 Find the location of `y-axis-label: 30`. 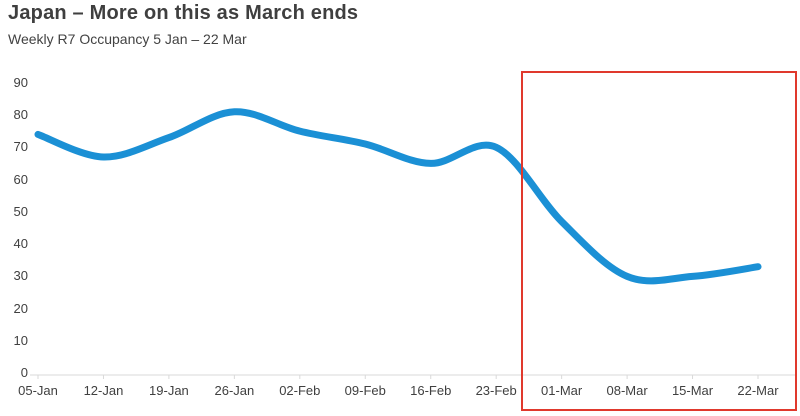

y-axis-label: 30 is located at coordinates (20, 276).